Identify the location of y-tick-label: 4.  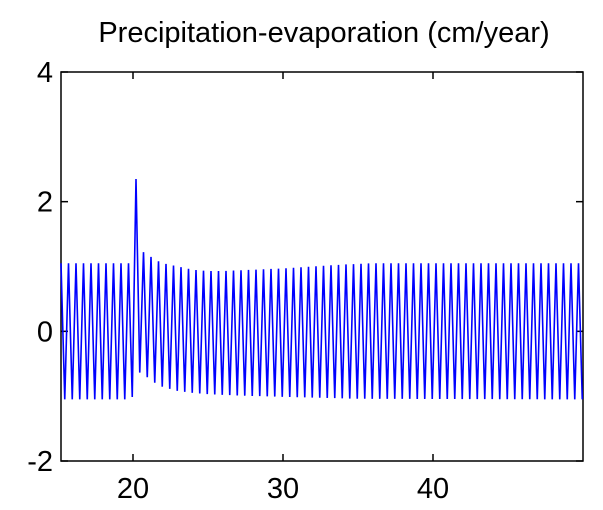
(45, 73).